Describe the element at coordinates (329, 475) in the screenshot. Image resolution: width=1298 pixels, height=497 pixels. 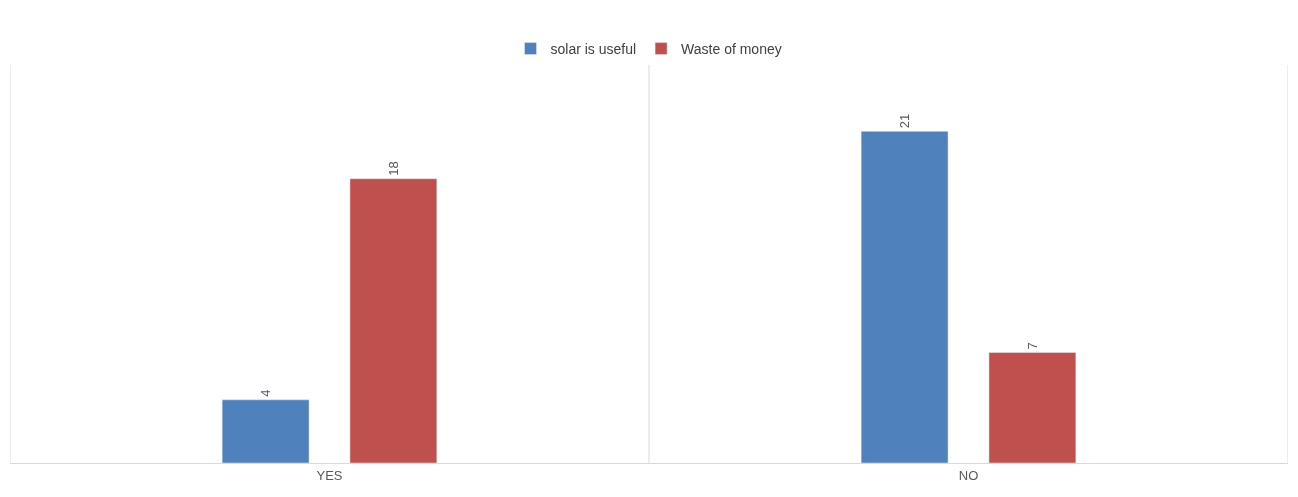
I see `x-tick-label: YES` at that location.